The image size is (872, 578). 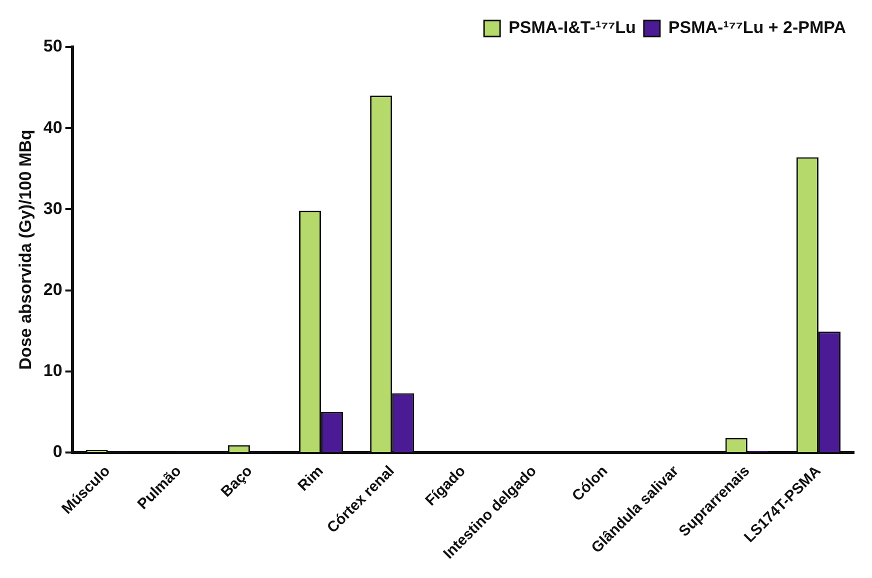 I want to click on legend-label: PSMA-¹⁷⁷Lu + 2-PMPA, so click(x=757, y=28).